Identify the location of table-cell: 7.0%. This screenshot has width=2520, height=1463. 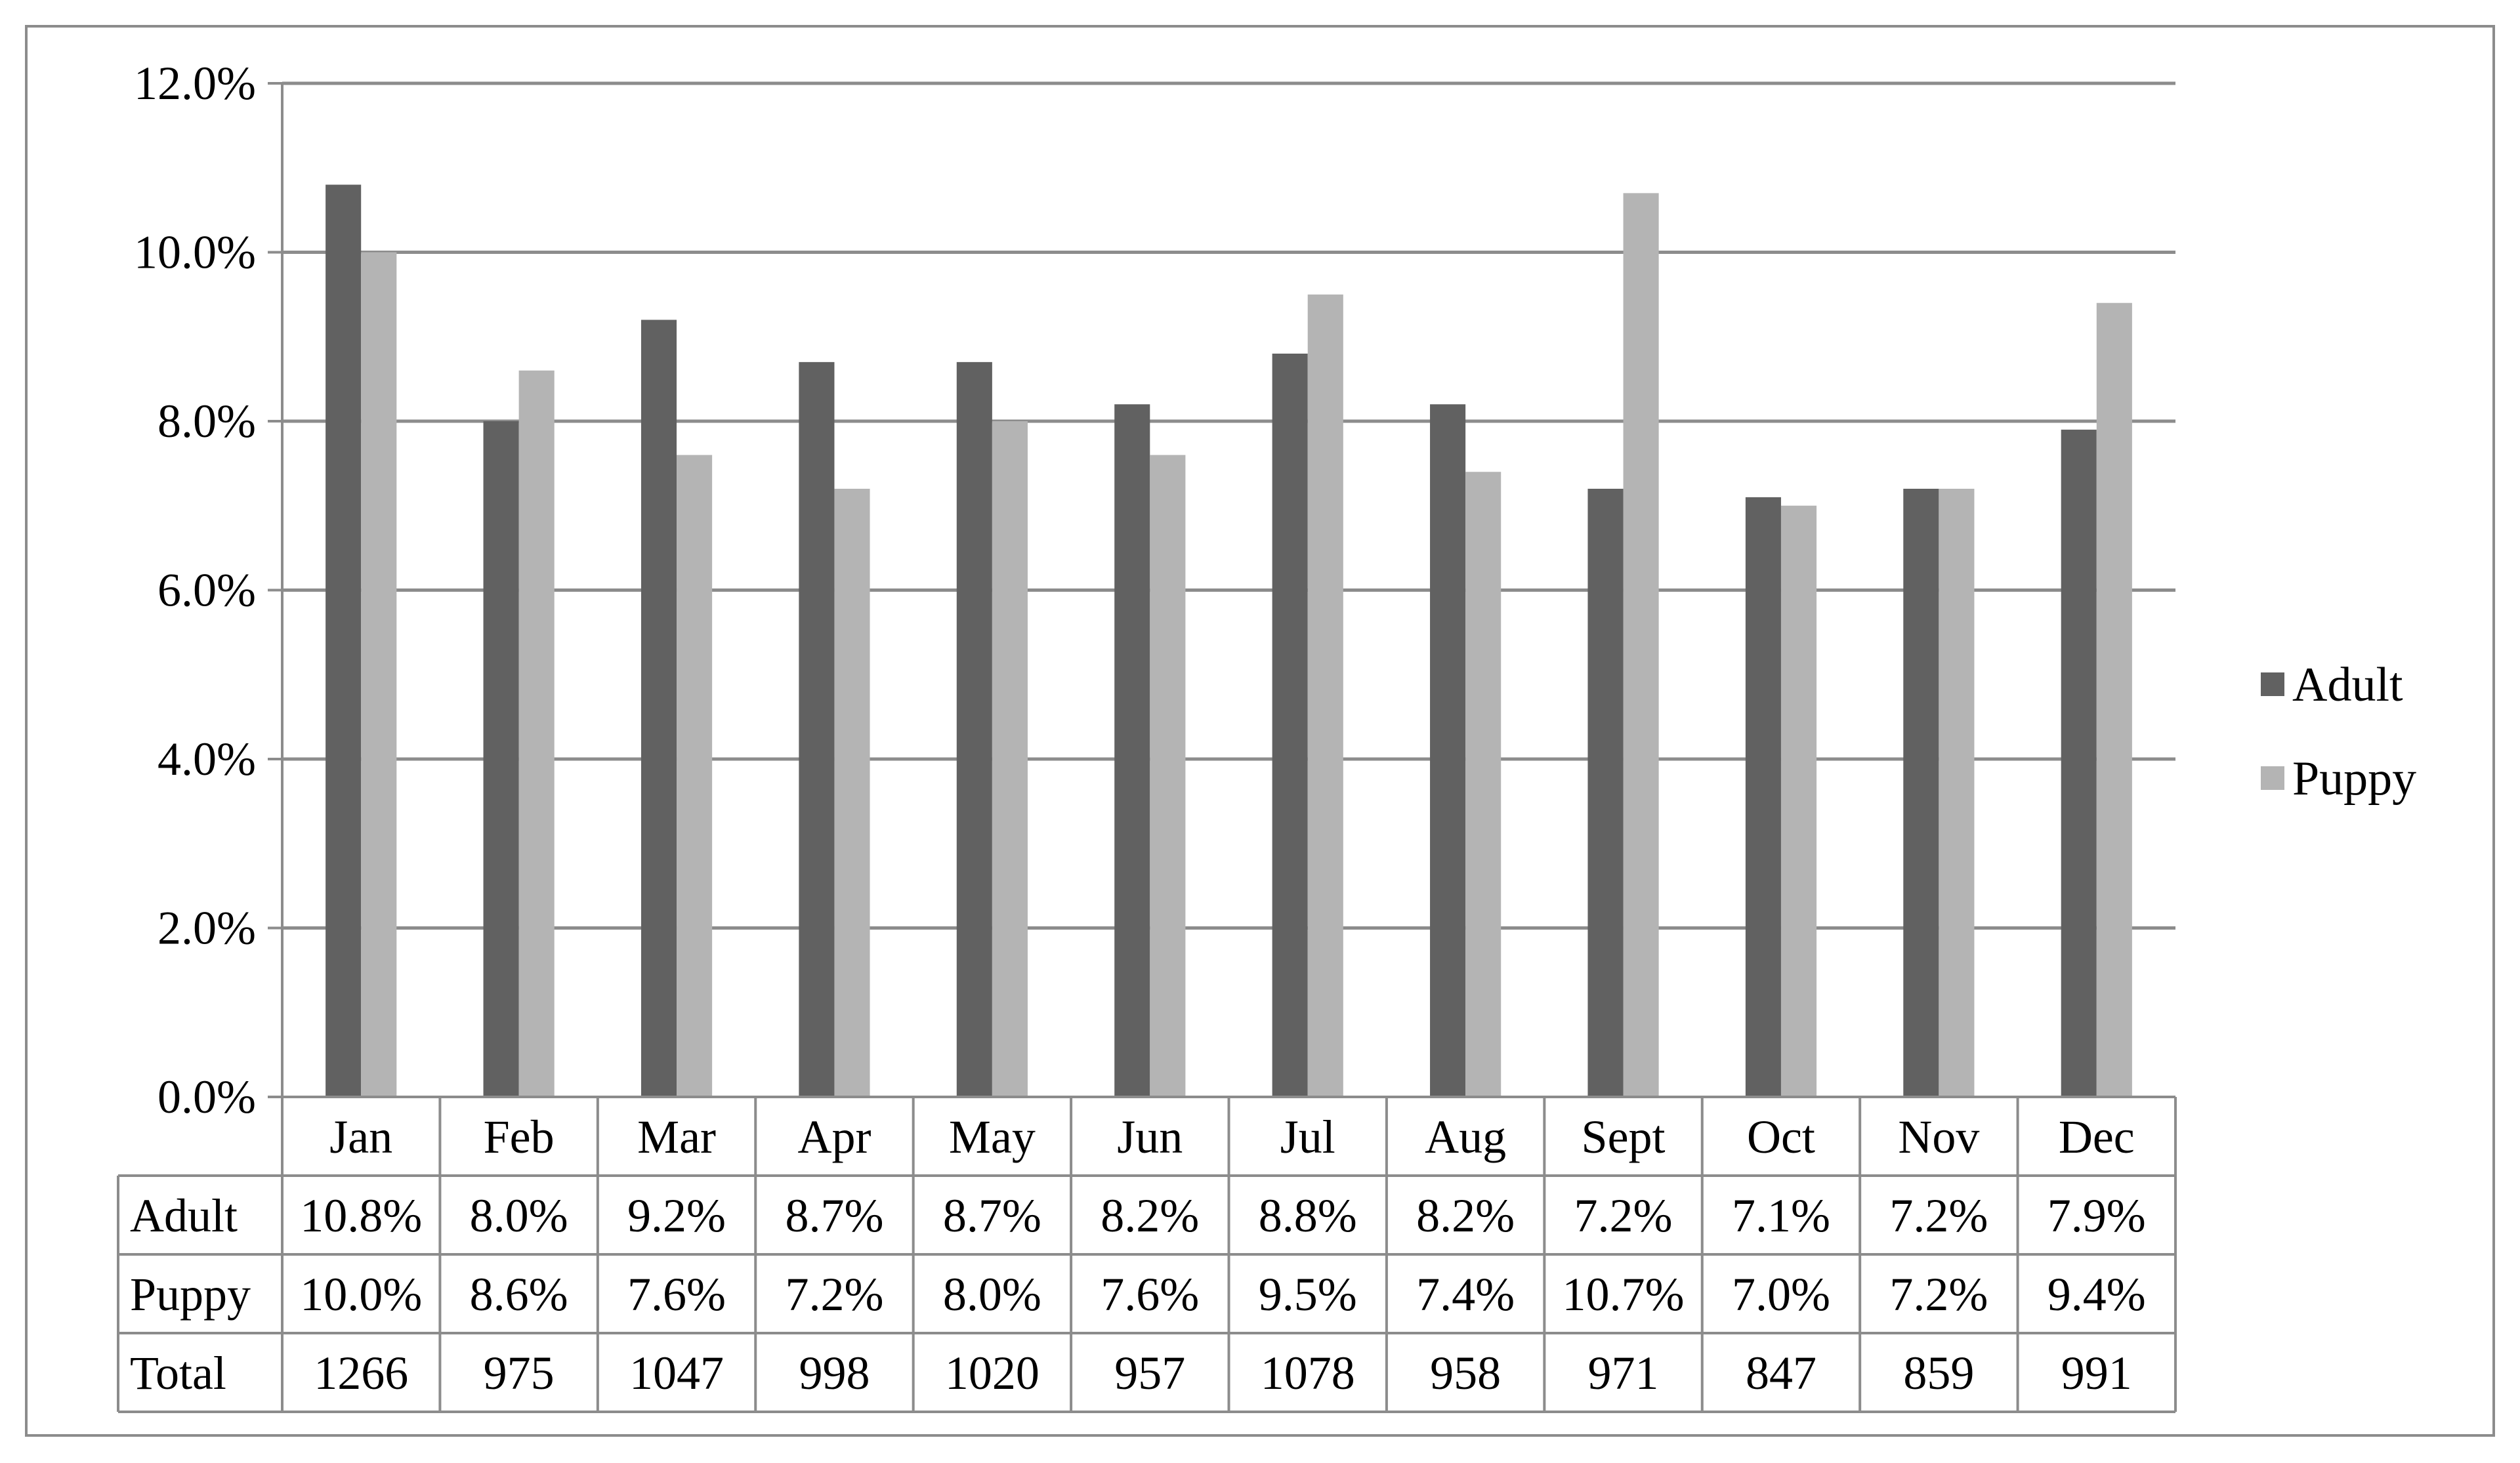
(1781, 1295).